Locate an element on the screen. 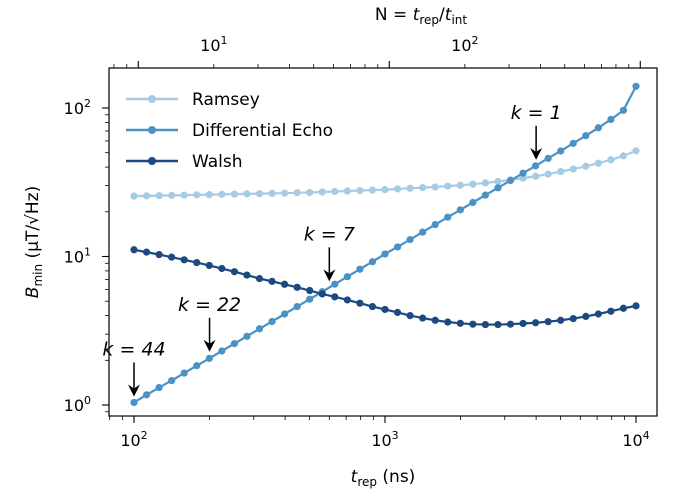 The height and width of the screenshot is (498, 677). x-tick-label: 10³ is located at coordinates (384, 439).